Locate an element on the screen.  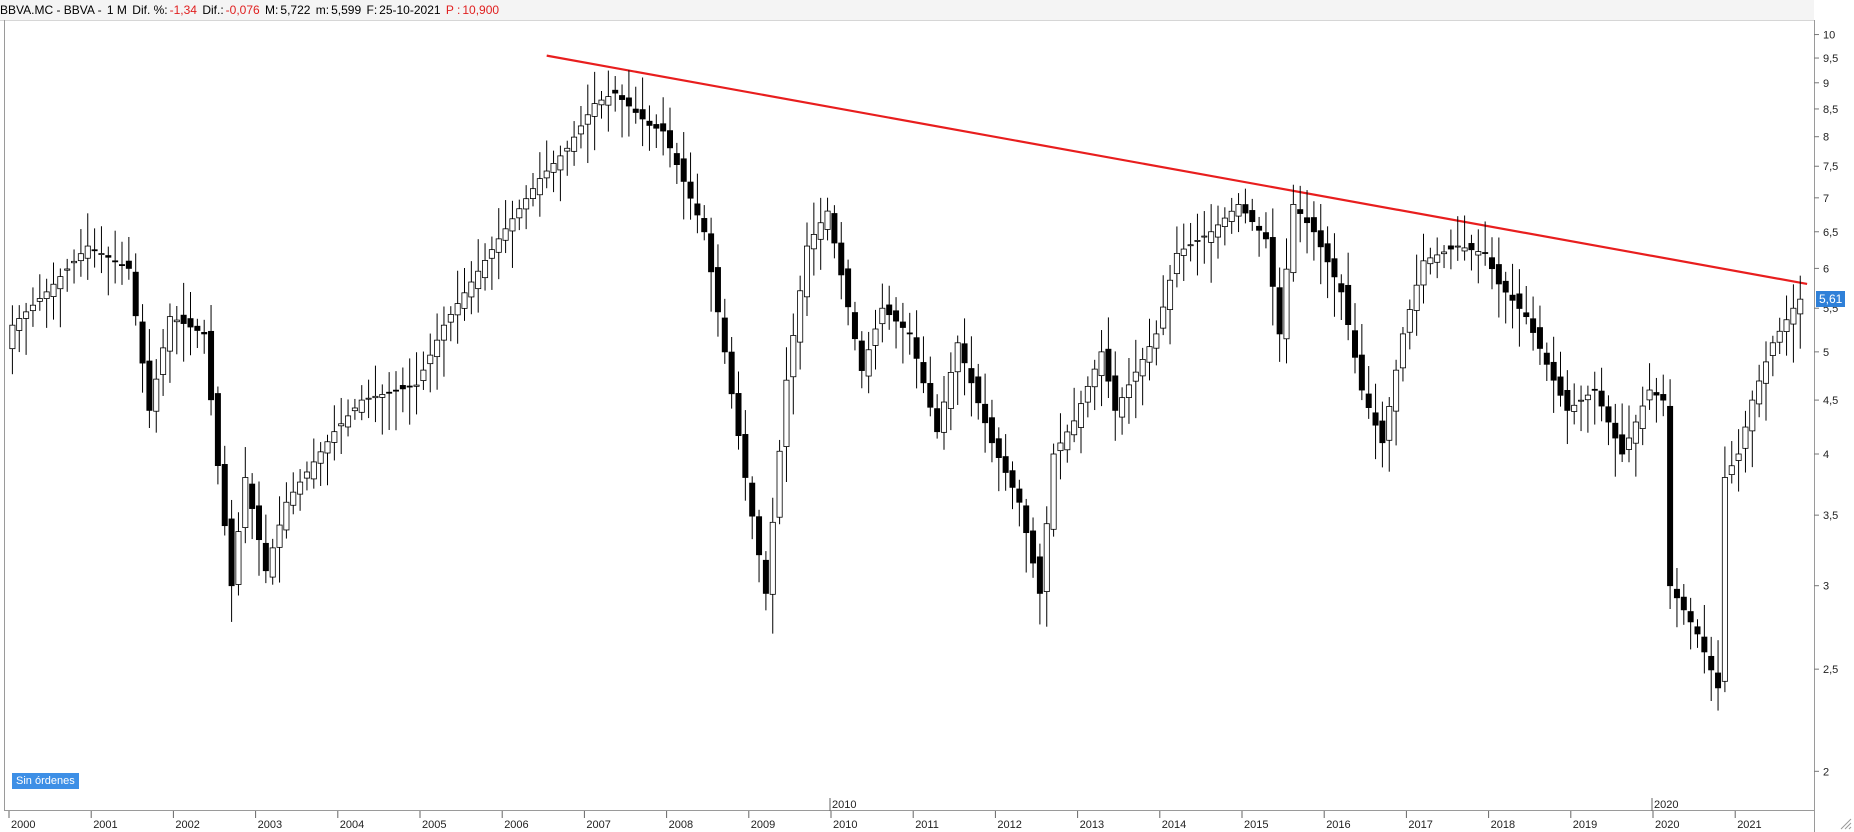
x-tick-label: 2015 is located at coordinates (1256, 825).